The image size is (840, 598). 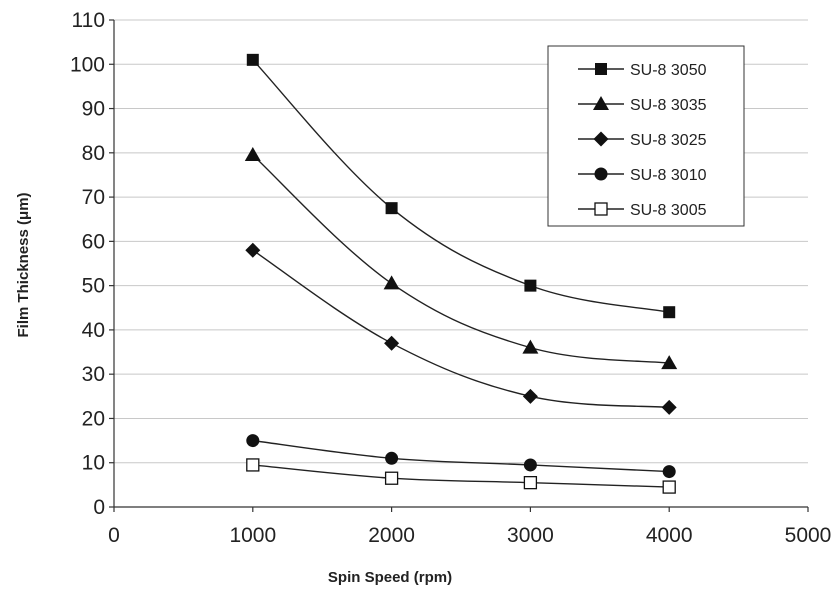 What do you see at coordinates (93, 109) in the screenshot?
I see `y-tick-label: 90` at bounding box center [93, 109].